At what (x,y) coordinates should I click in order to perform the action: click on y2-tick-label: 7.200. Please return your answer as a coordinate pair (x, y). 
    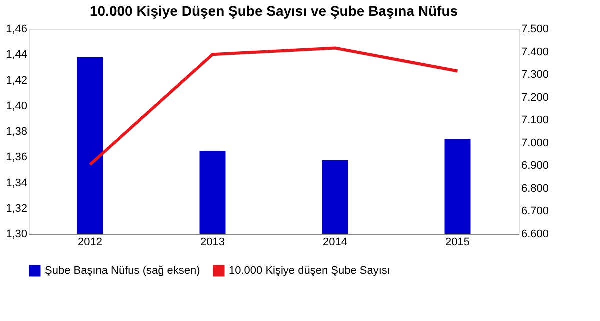
    Looking at the image, I should click on (536, 98).